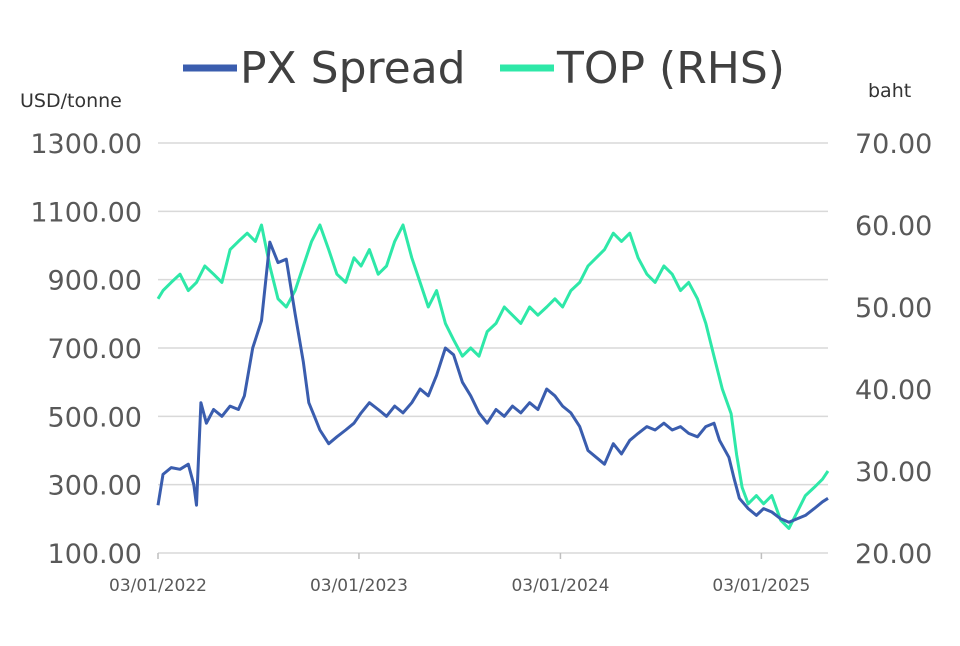  Describe the element at coordinates (893, 472) in the screenshot. I see `right-axis-tick-label: 30.00` at that location.